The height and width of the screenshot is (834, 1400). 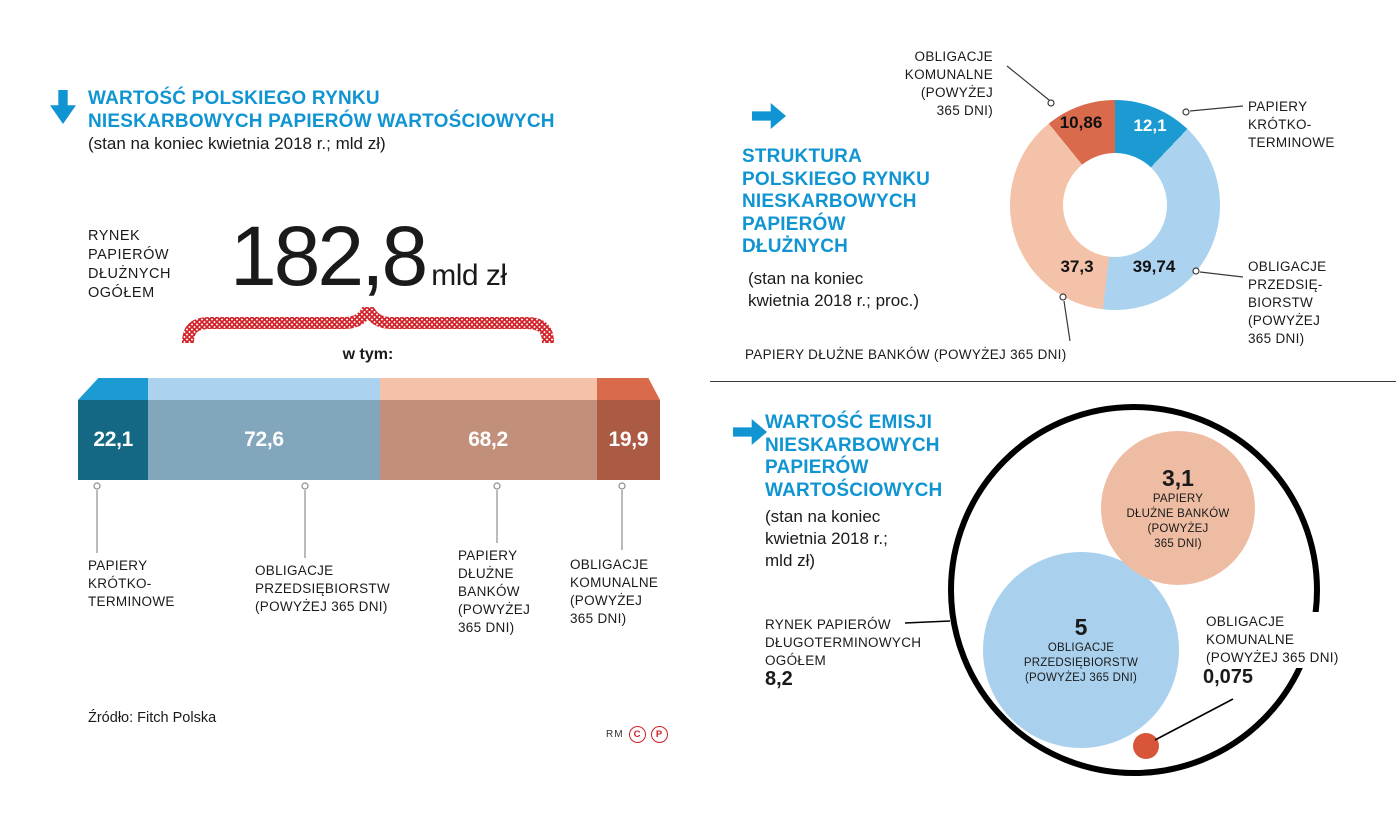 I want to click on bar-segment-komunalne: 19,9, so click(x=628, y=440).